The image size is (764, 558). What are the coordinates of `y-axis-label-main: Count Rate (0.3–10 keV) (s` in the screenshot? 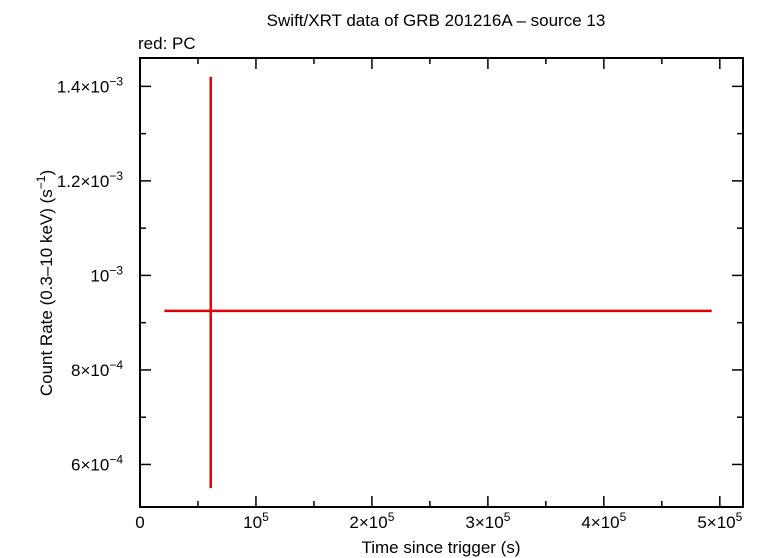 It's located at (46, 292).